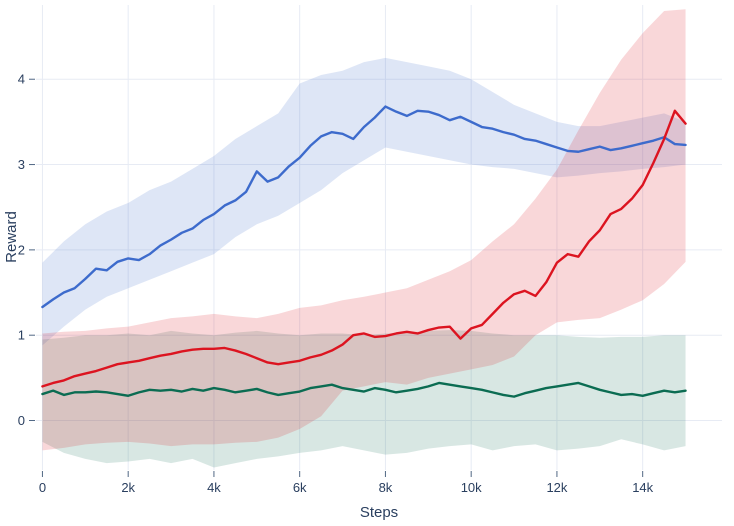 This screenshot has height=526, width=734. What do you see at coordinates (128, 487) in the screenshot?
I see `x-tick-label-2k: 2k` at bounding box center [128, 487].